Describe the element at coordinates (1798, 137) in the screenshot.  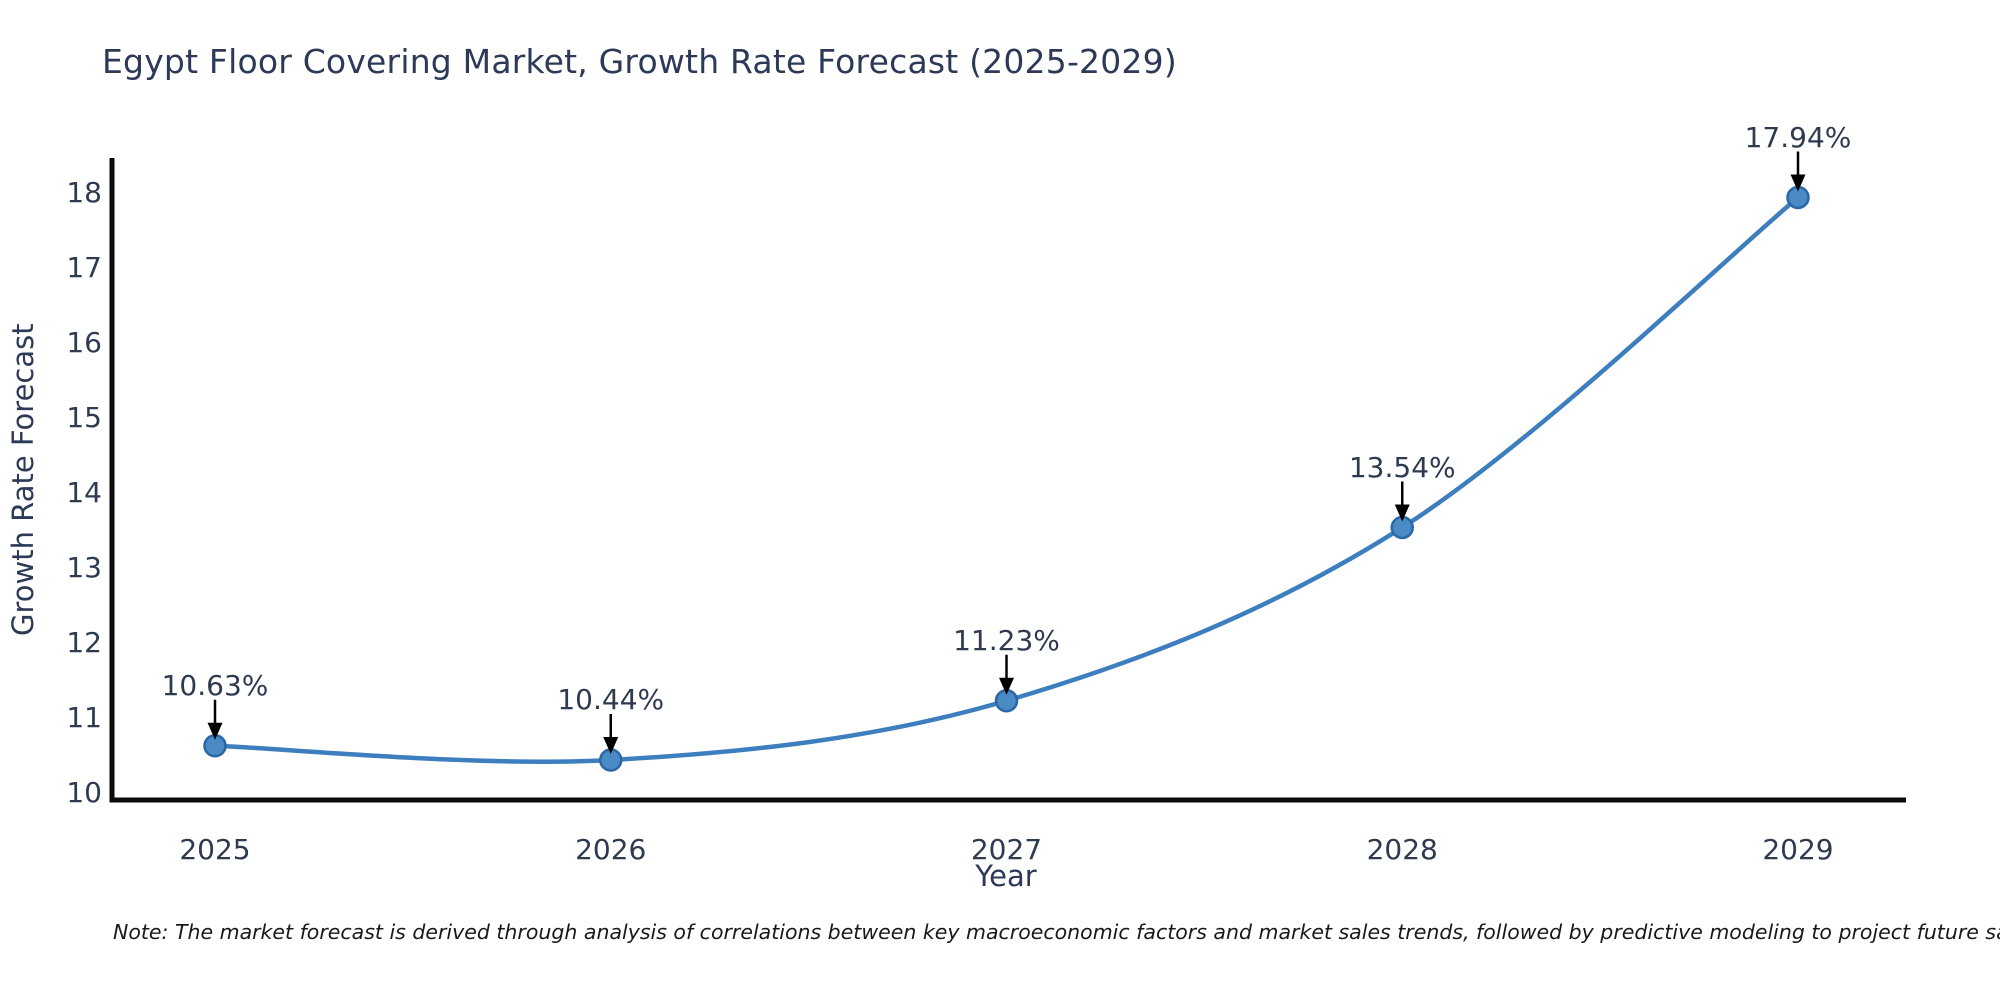
I see `data-point-label: 17.94%` at that location.